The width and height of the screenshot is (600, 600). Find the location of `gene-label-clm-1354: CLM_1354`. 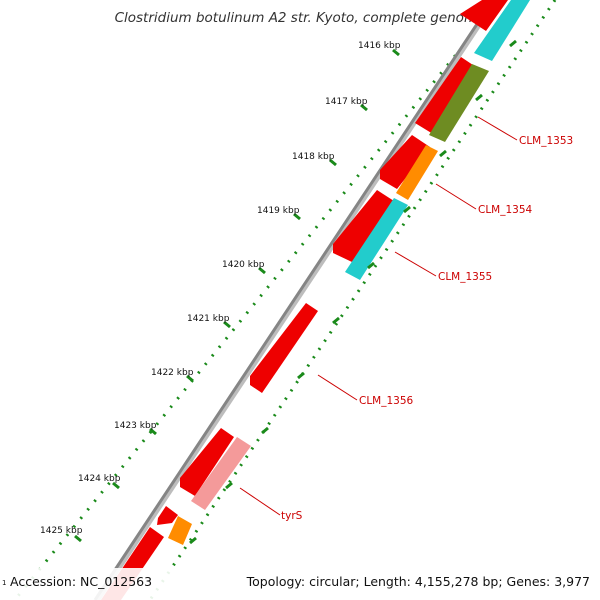

gene-label-clm-1354: CLM_1354 is located at coordinates (505, 210).